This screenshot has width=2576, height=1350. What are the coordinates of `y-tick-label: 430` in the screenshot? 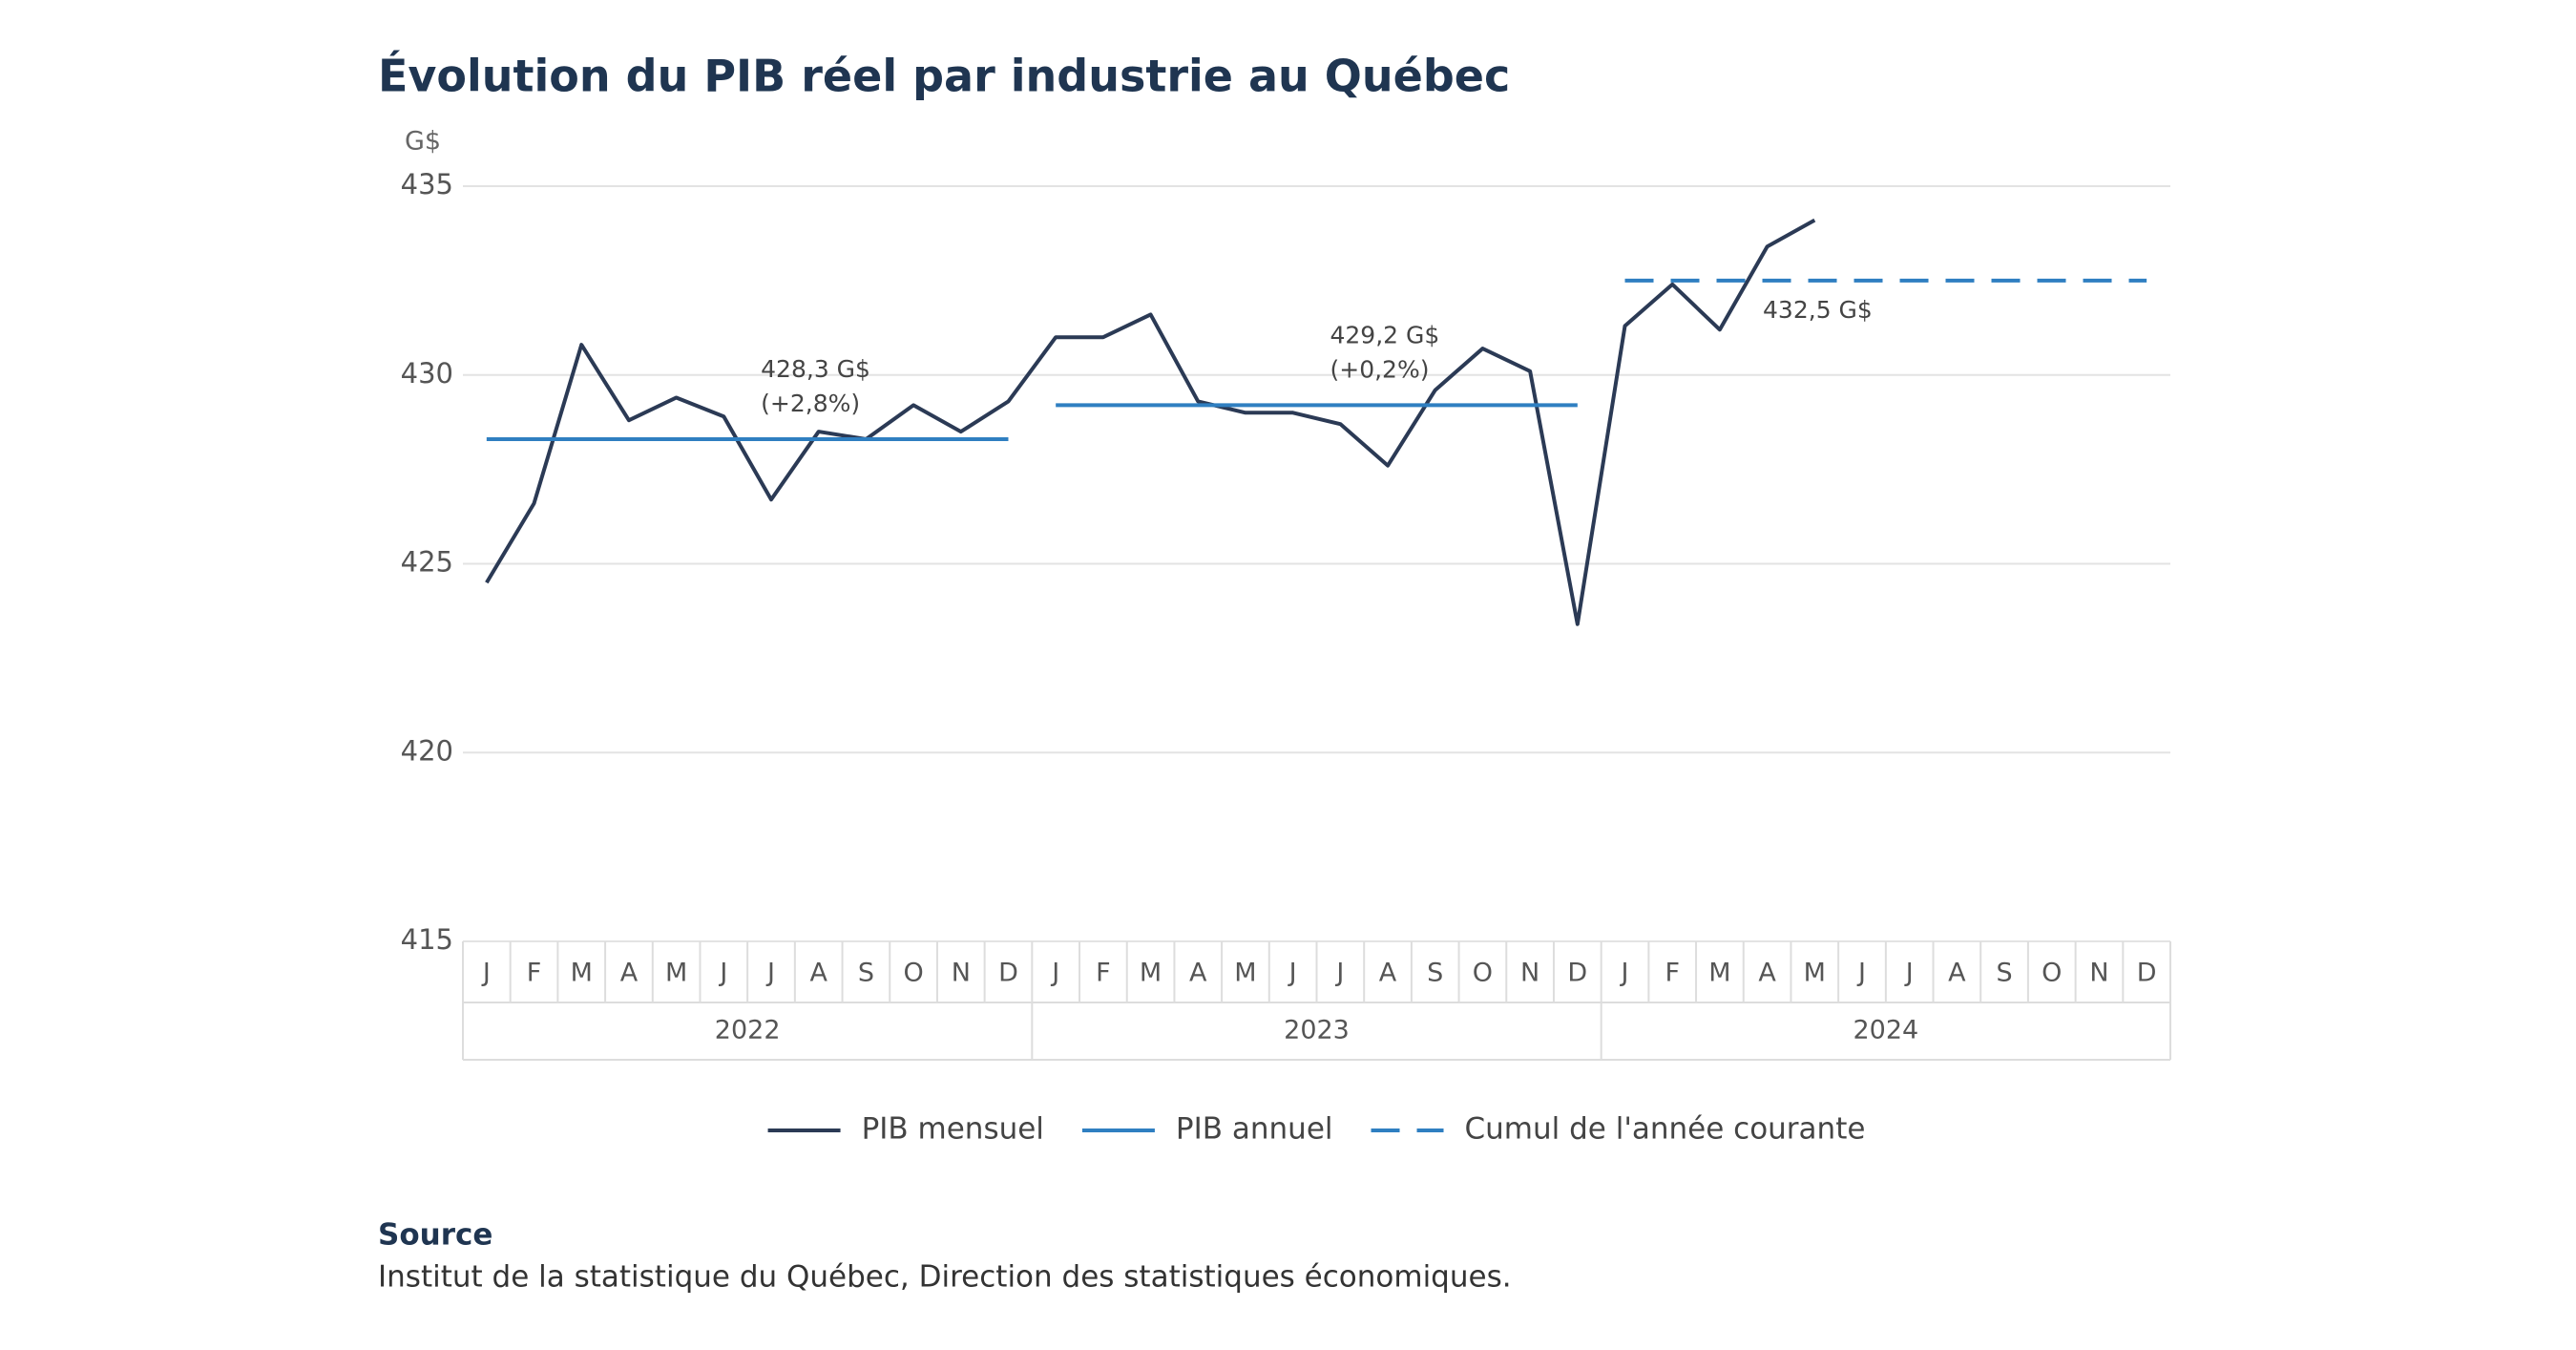 It's located at (427, 373).